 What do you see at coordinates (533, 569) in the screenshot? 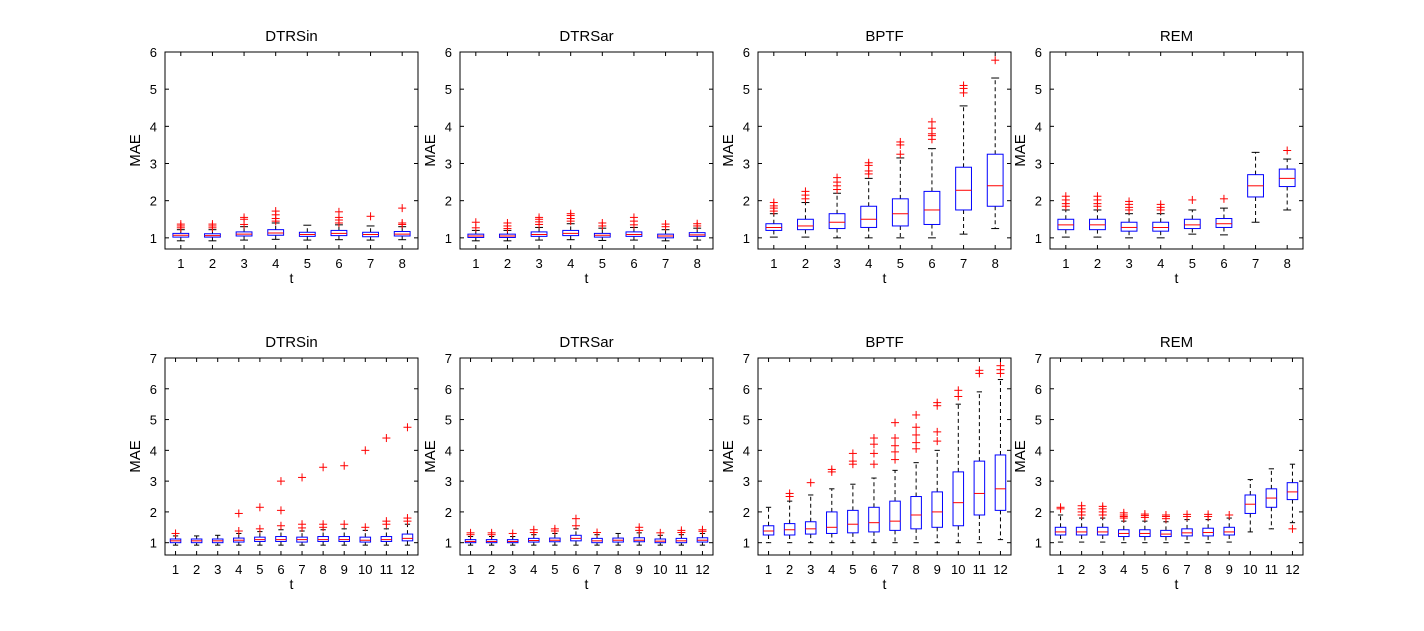
I see `x-tick-label: 4` at bounding box center [533, 569].